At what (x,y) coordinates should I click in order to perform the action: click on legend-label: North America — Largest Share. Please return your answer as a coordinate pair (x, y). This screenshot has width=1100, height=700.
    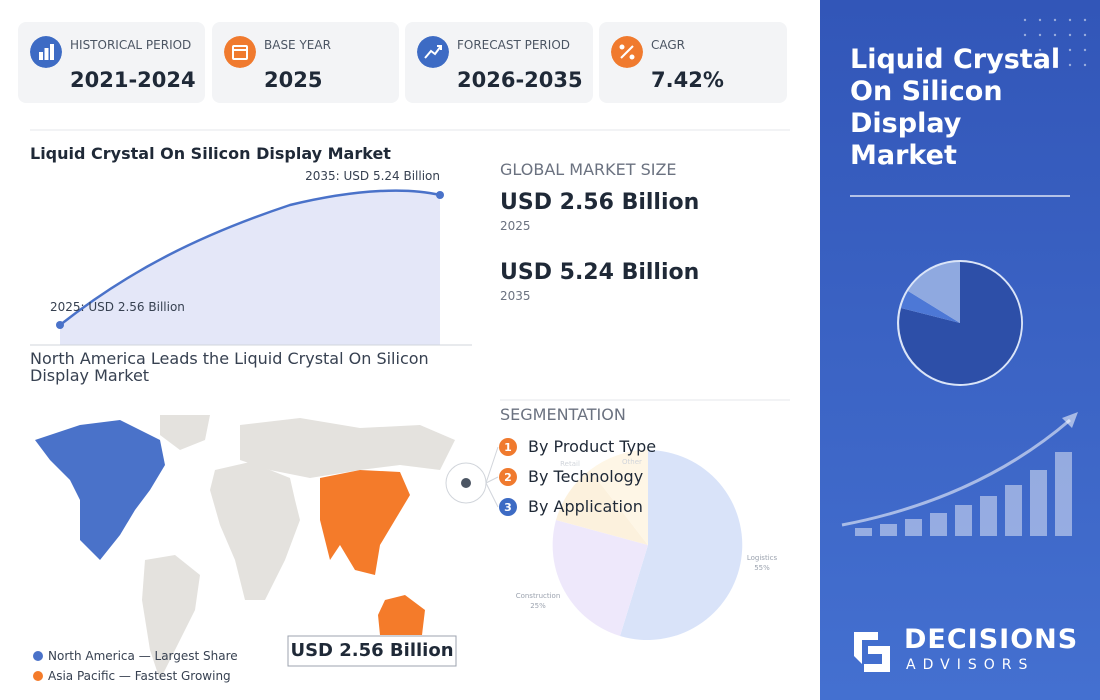
    Looking at the image, I should click on (143, 656).